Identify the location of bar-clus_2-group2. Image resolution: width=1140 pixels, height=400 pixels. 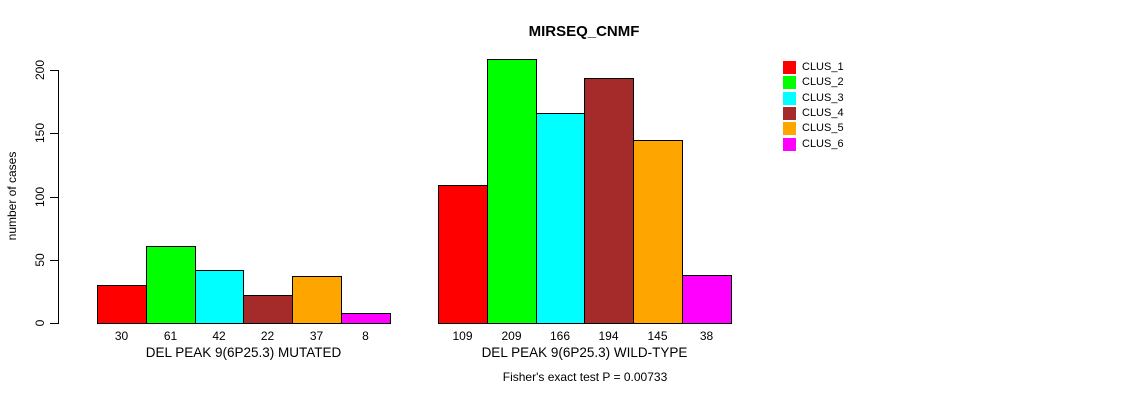
(512, 191).